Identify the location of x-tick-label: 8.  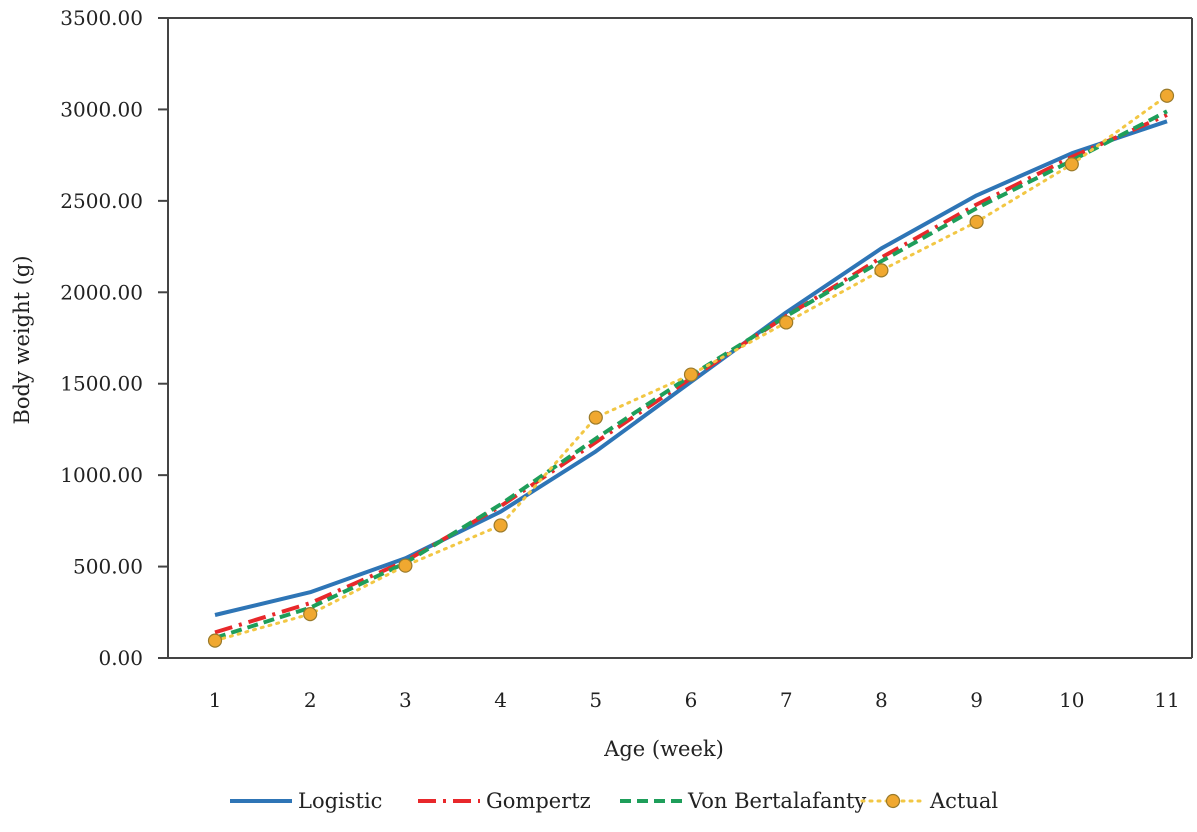
(881, 700).